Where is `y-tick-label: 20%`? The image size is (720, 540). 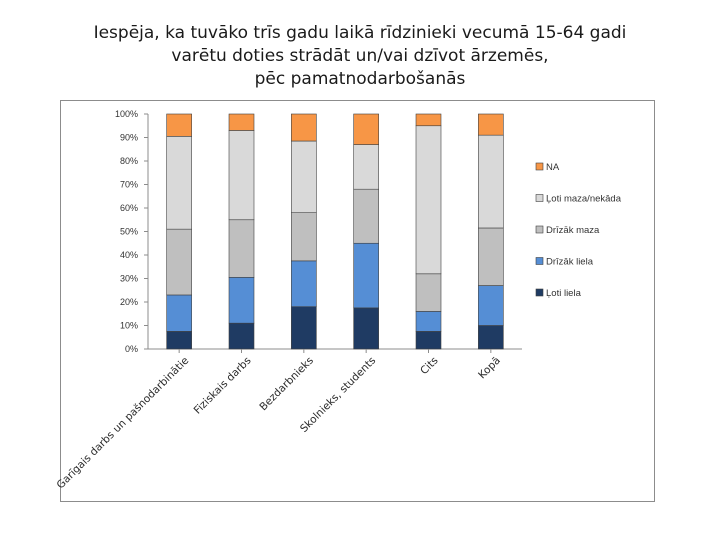 y-tick-label: 20% is located at coordinates (129, 302).